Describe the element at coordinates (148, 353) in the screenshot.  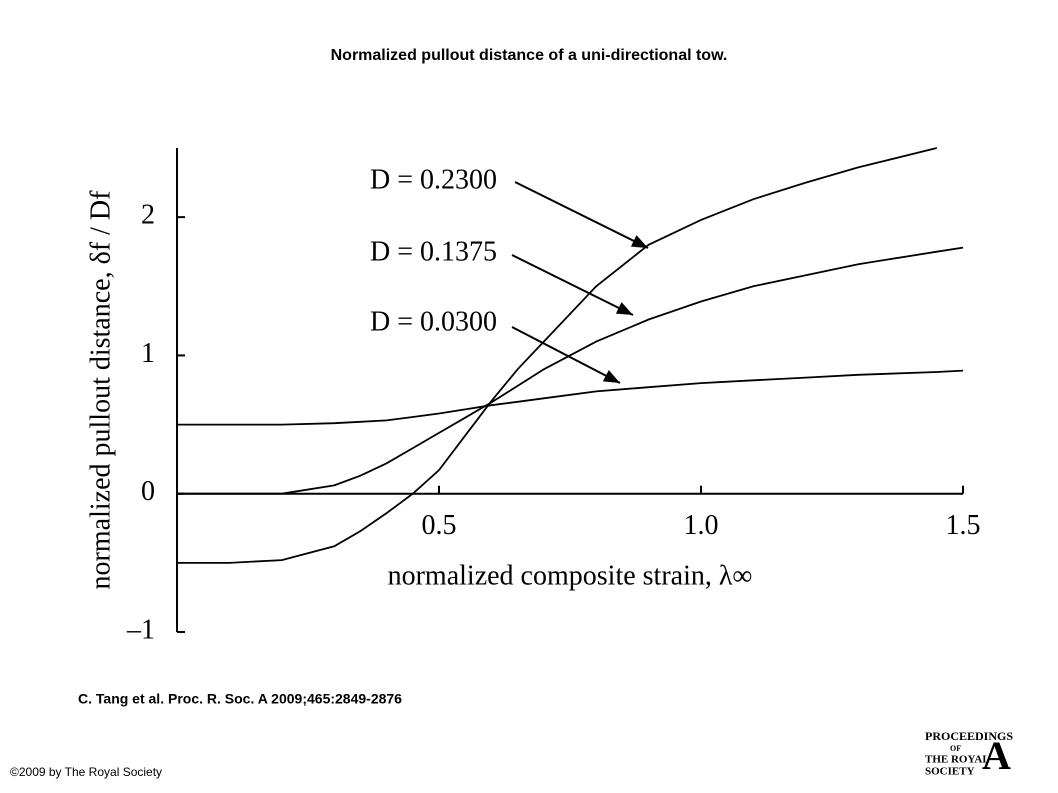
I see `y-tick-label: 1` at that location.